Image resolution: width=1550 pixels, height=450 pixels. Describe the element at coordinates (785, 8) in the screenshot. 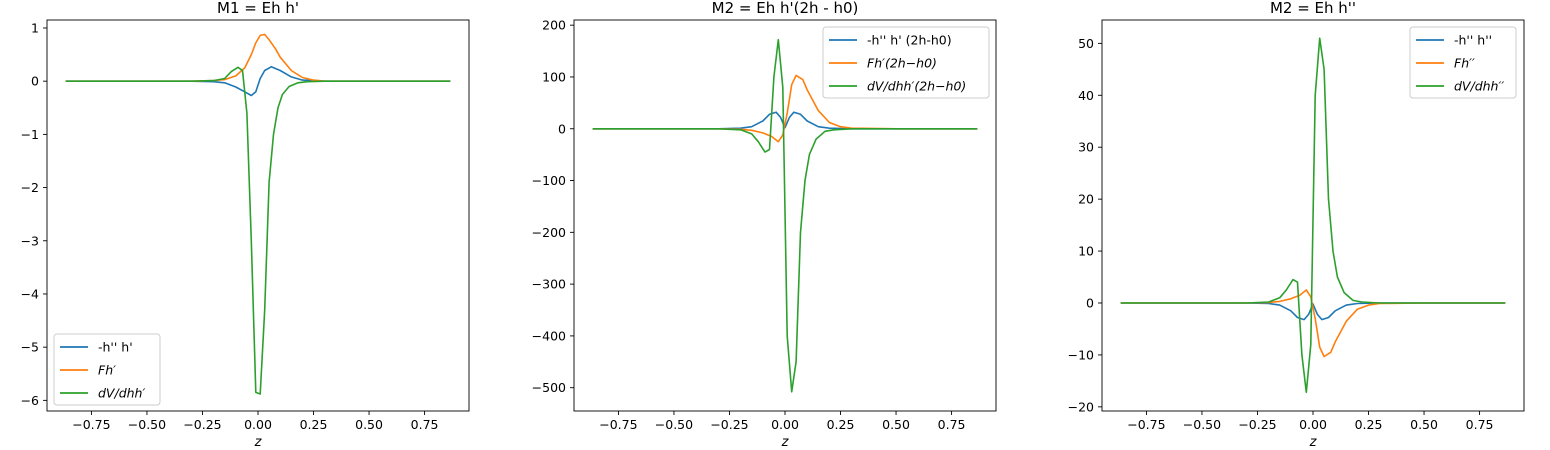

I see `chart-title: M2 = Eh h'(2h - h0)` at that location.